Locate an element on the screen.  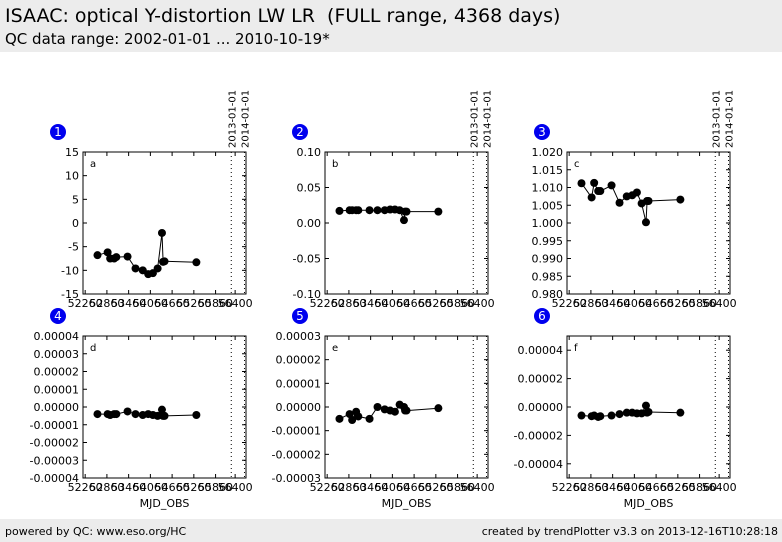
panel-number: 2 is located at coordinates (300, 132).